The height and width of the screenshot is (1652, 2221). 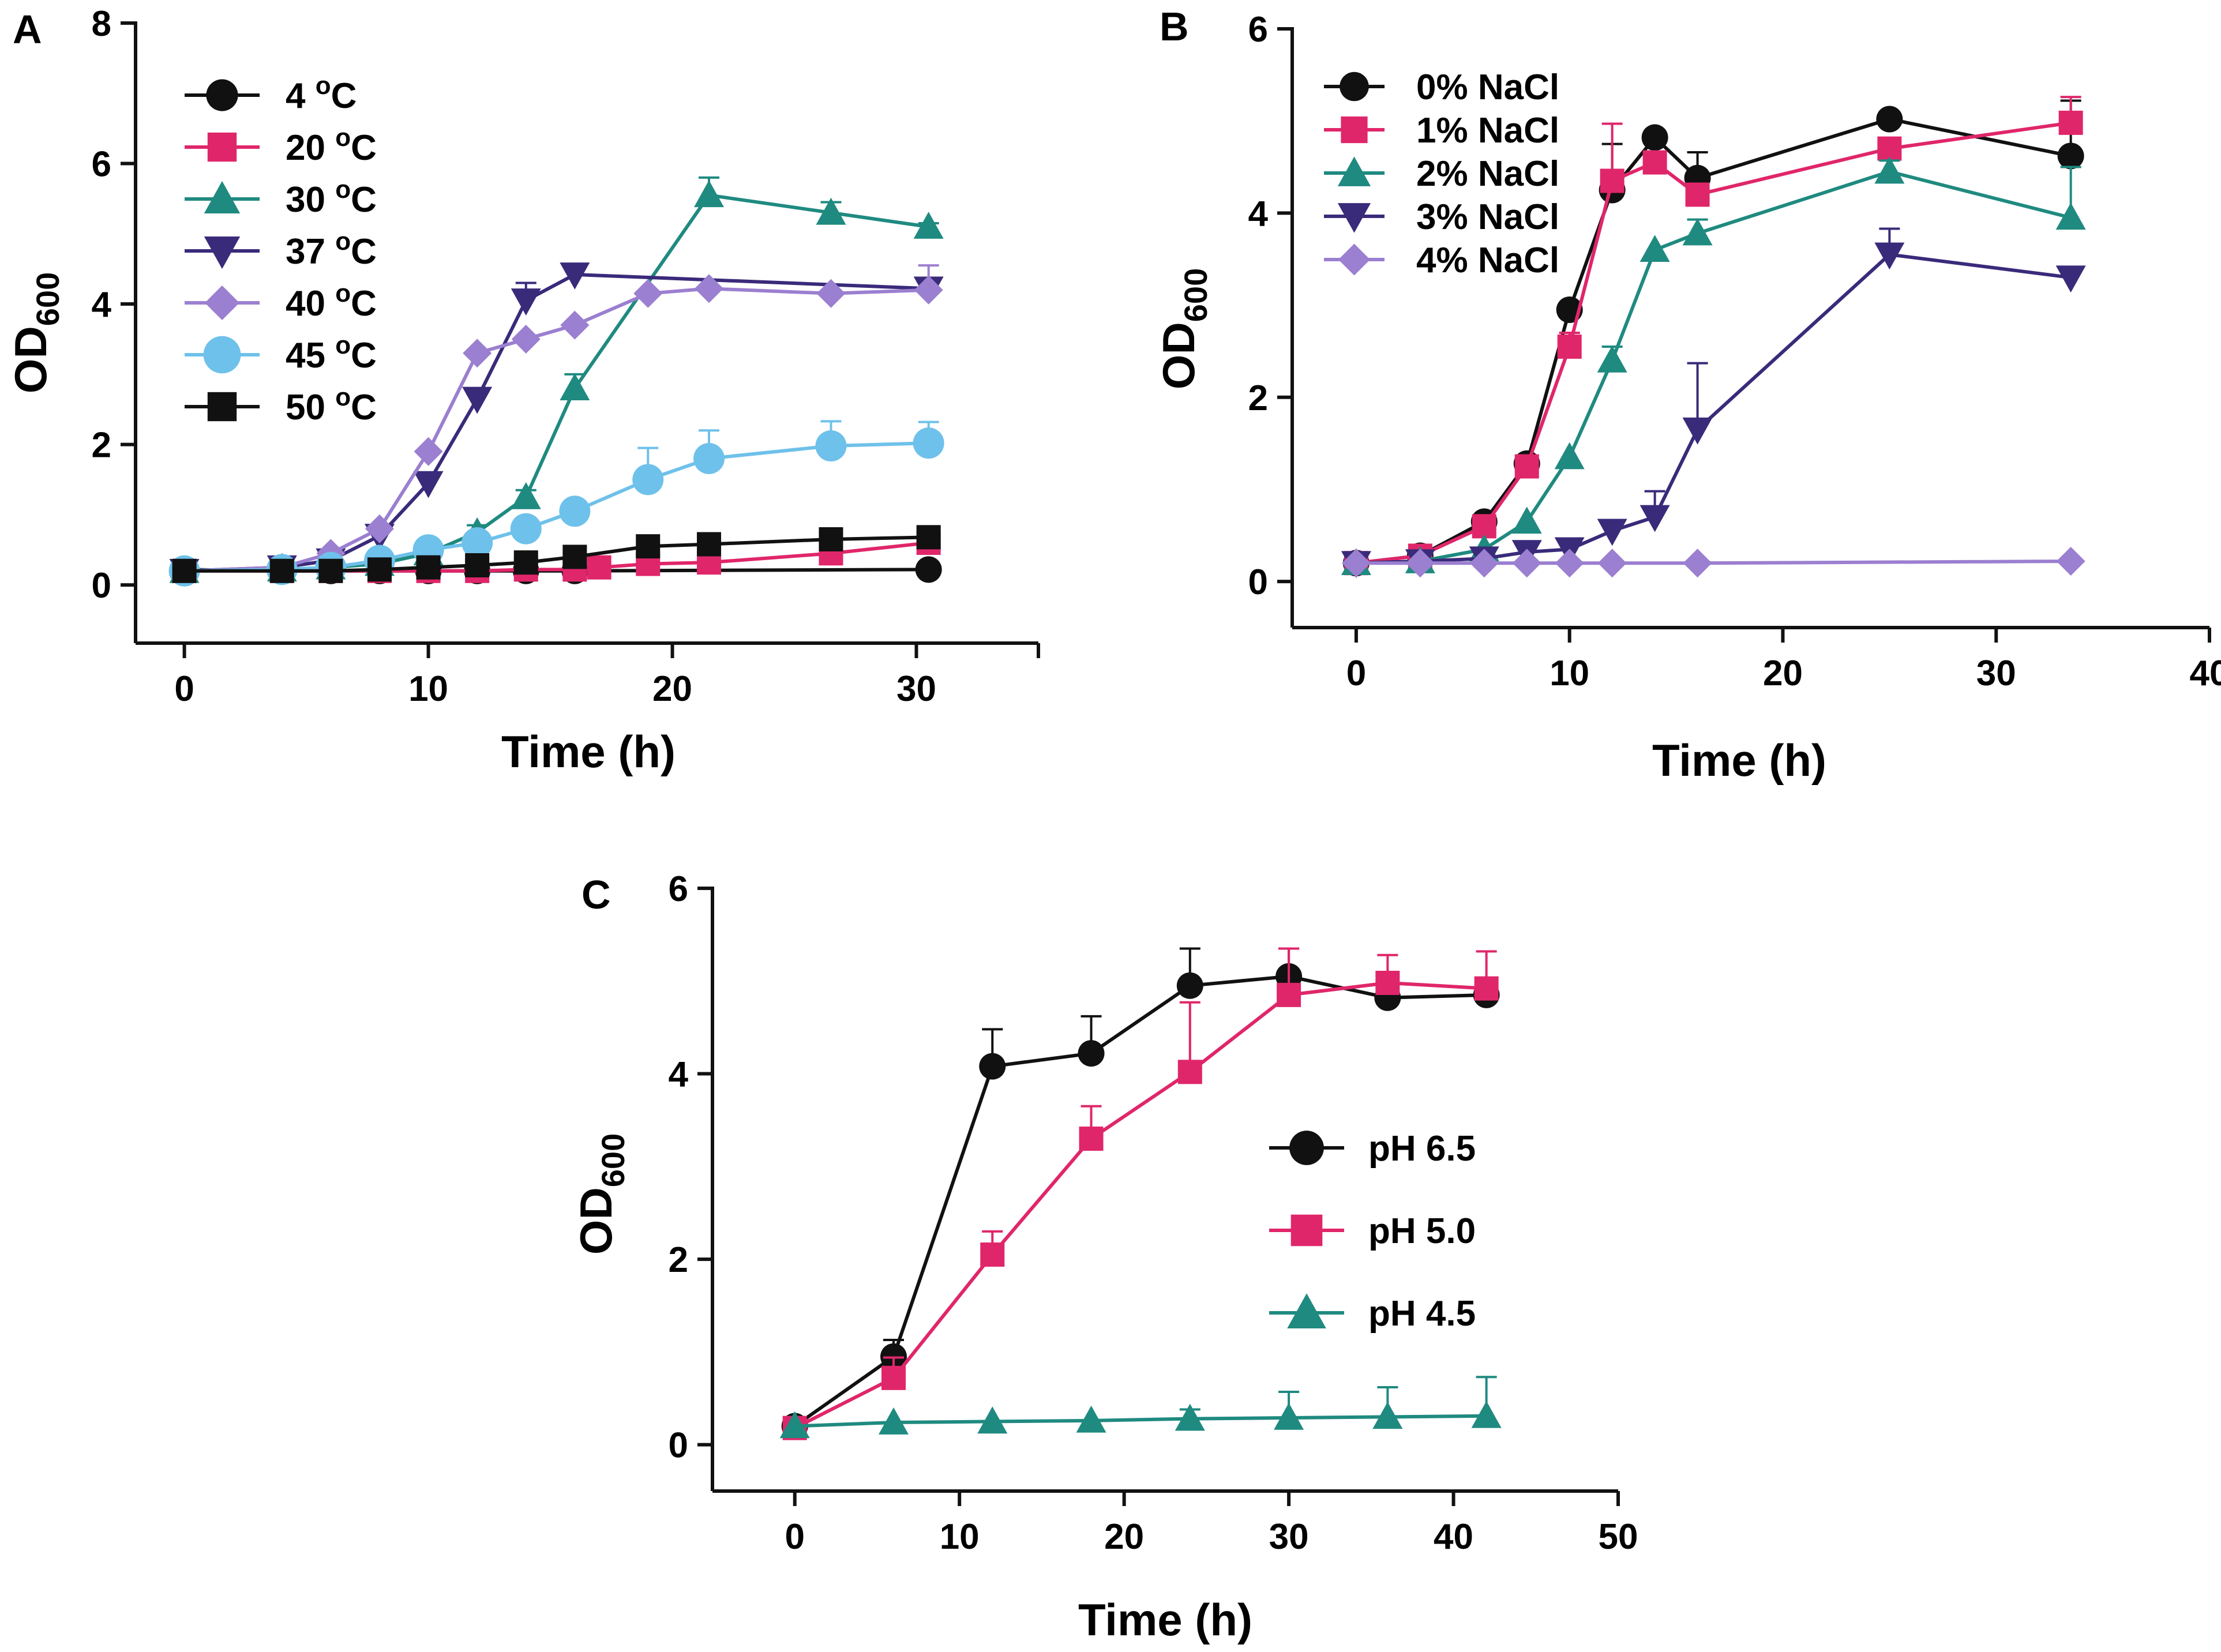 I want to click on y-tick-label: 0, so click(x=1258, y=582).